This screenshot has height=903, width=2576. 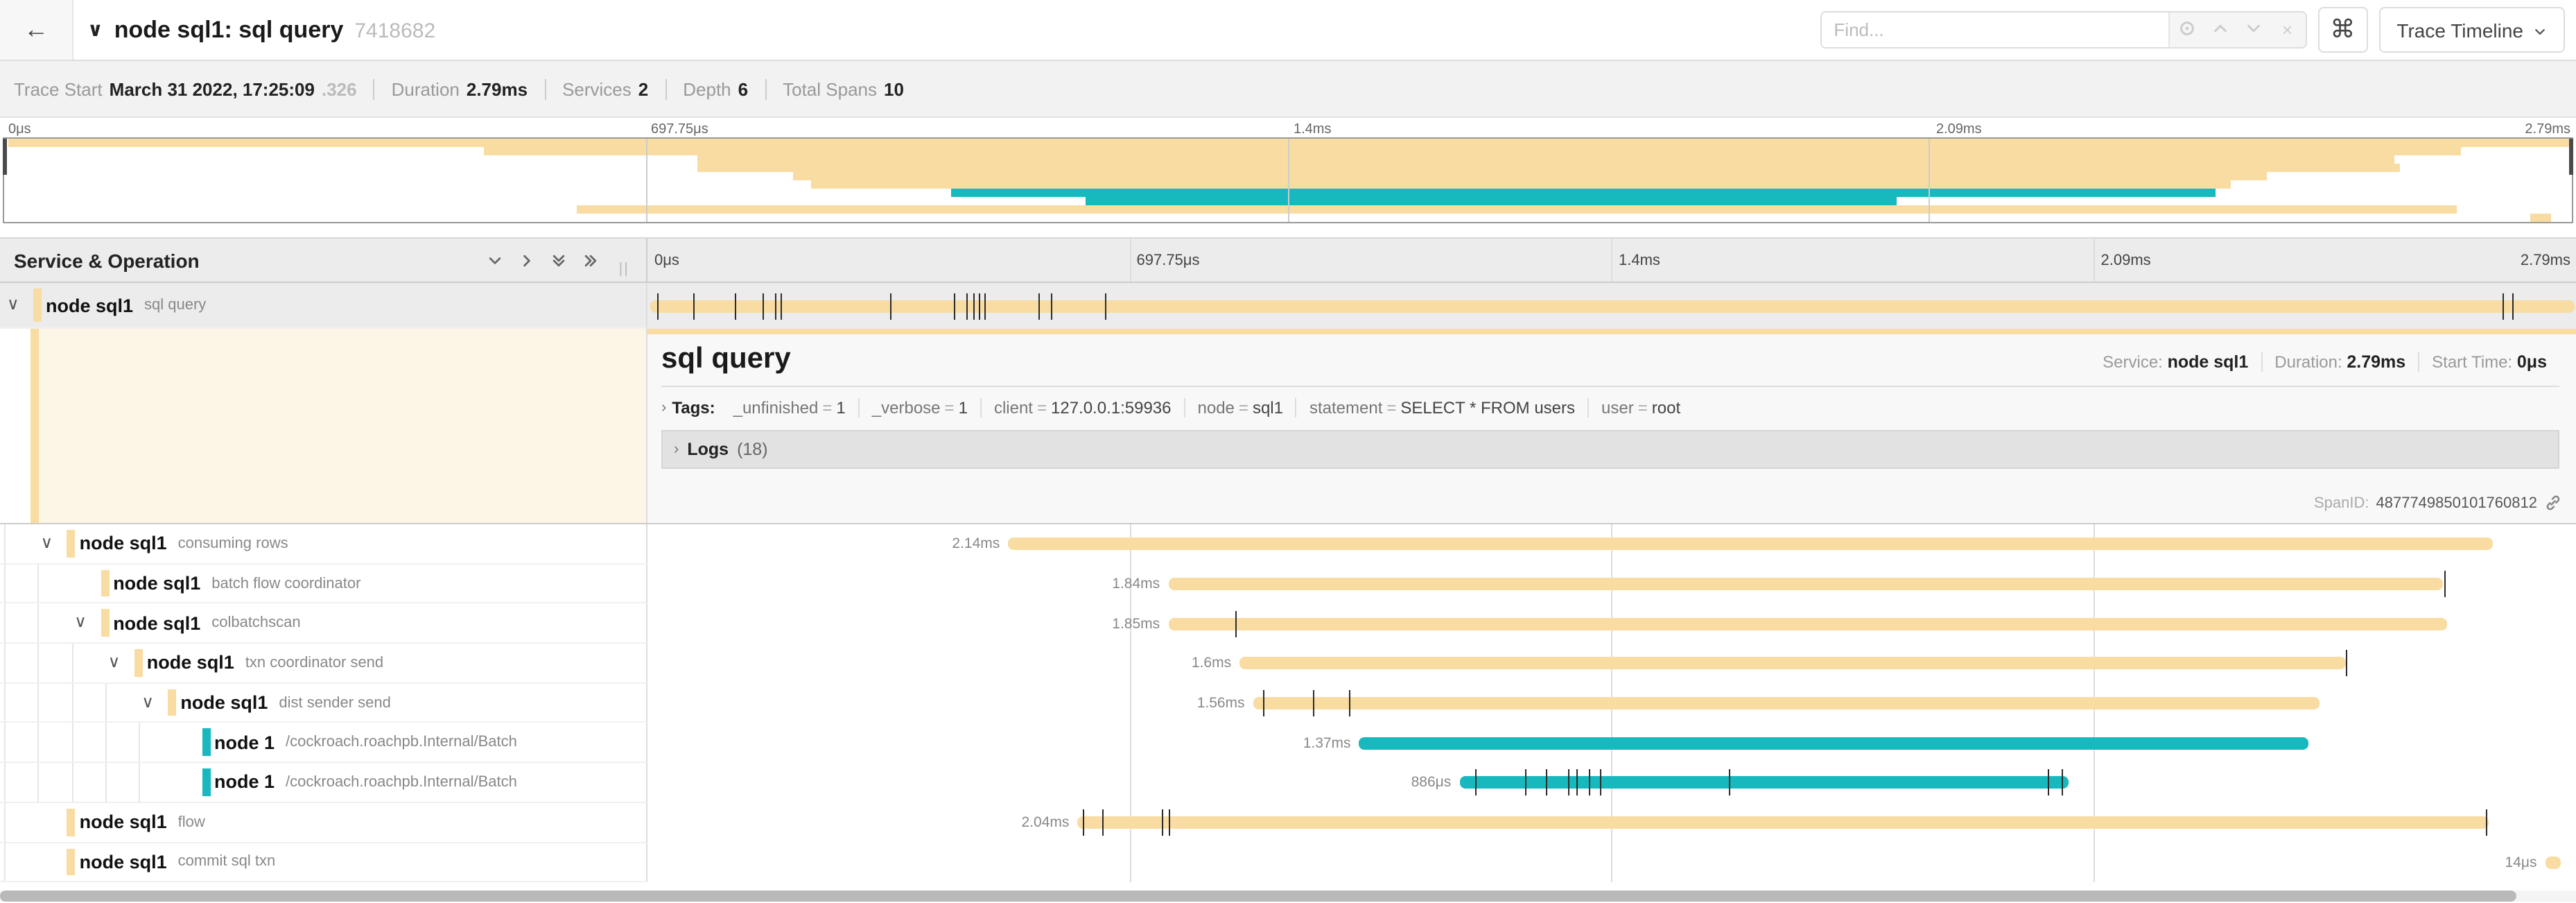 I want to click on tag: statement = SELECT * FROM users, so click(x=1441, y=408).